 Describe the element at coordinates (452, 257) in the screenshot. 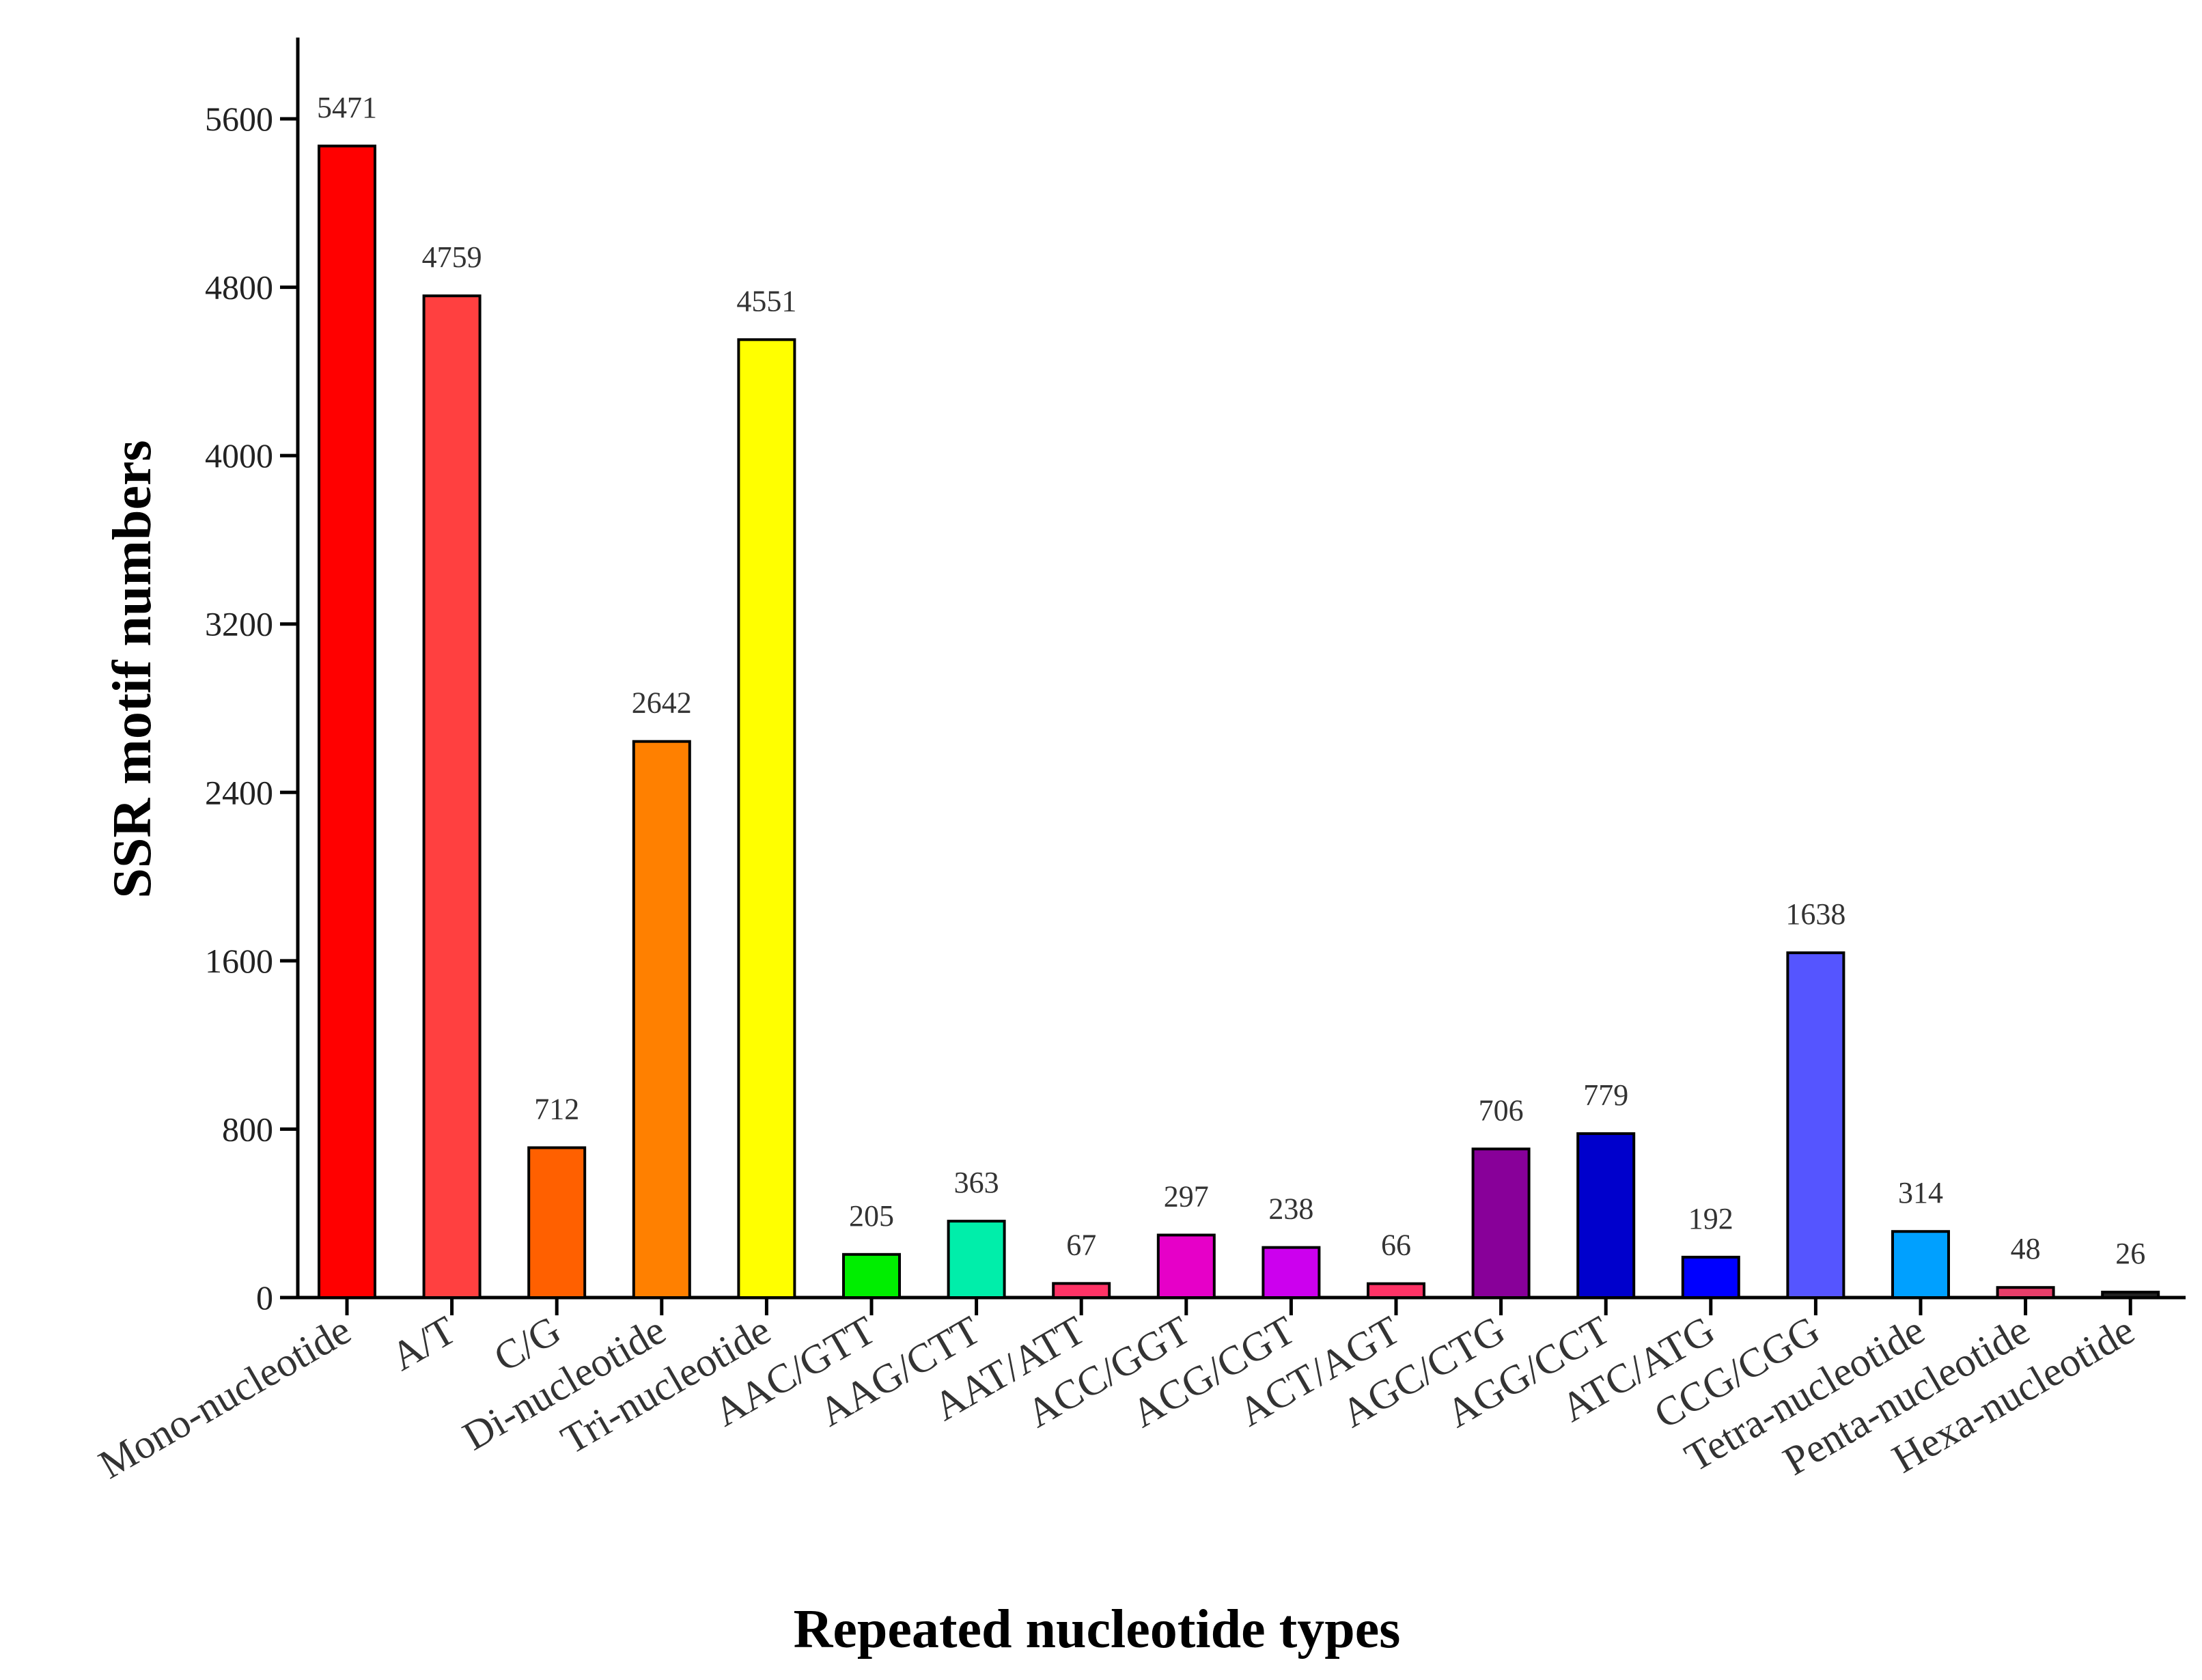

I see `bar-value-label: 4759` at that location.